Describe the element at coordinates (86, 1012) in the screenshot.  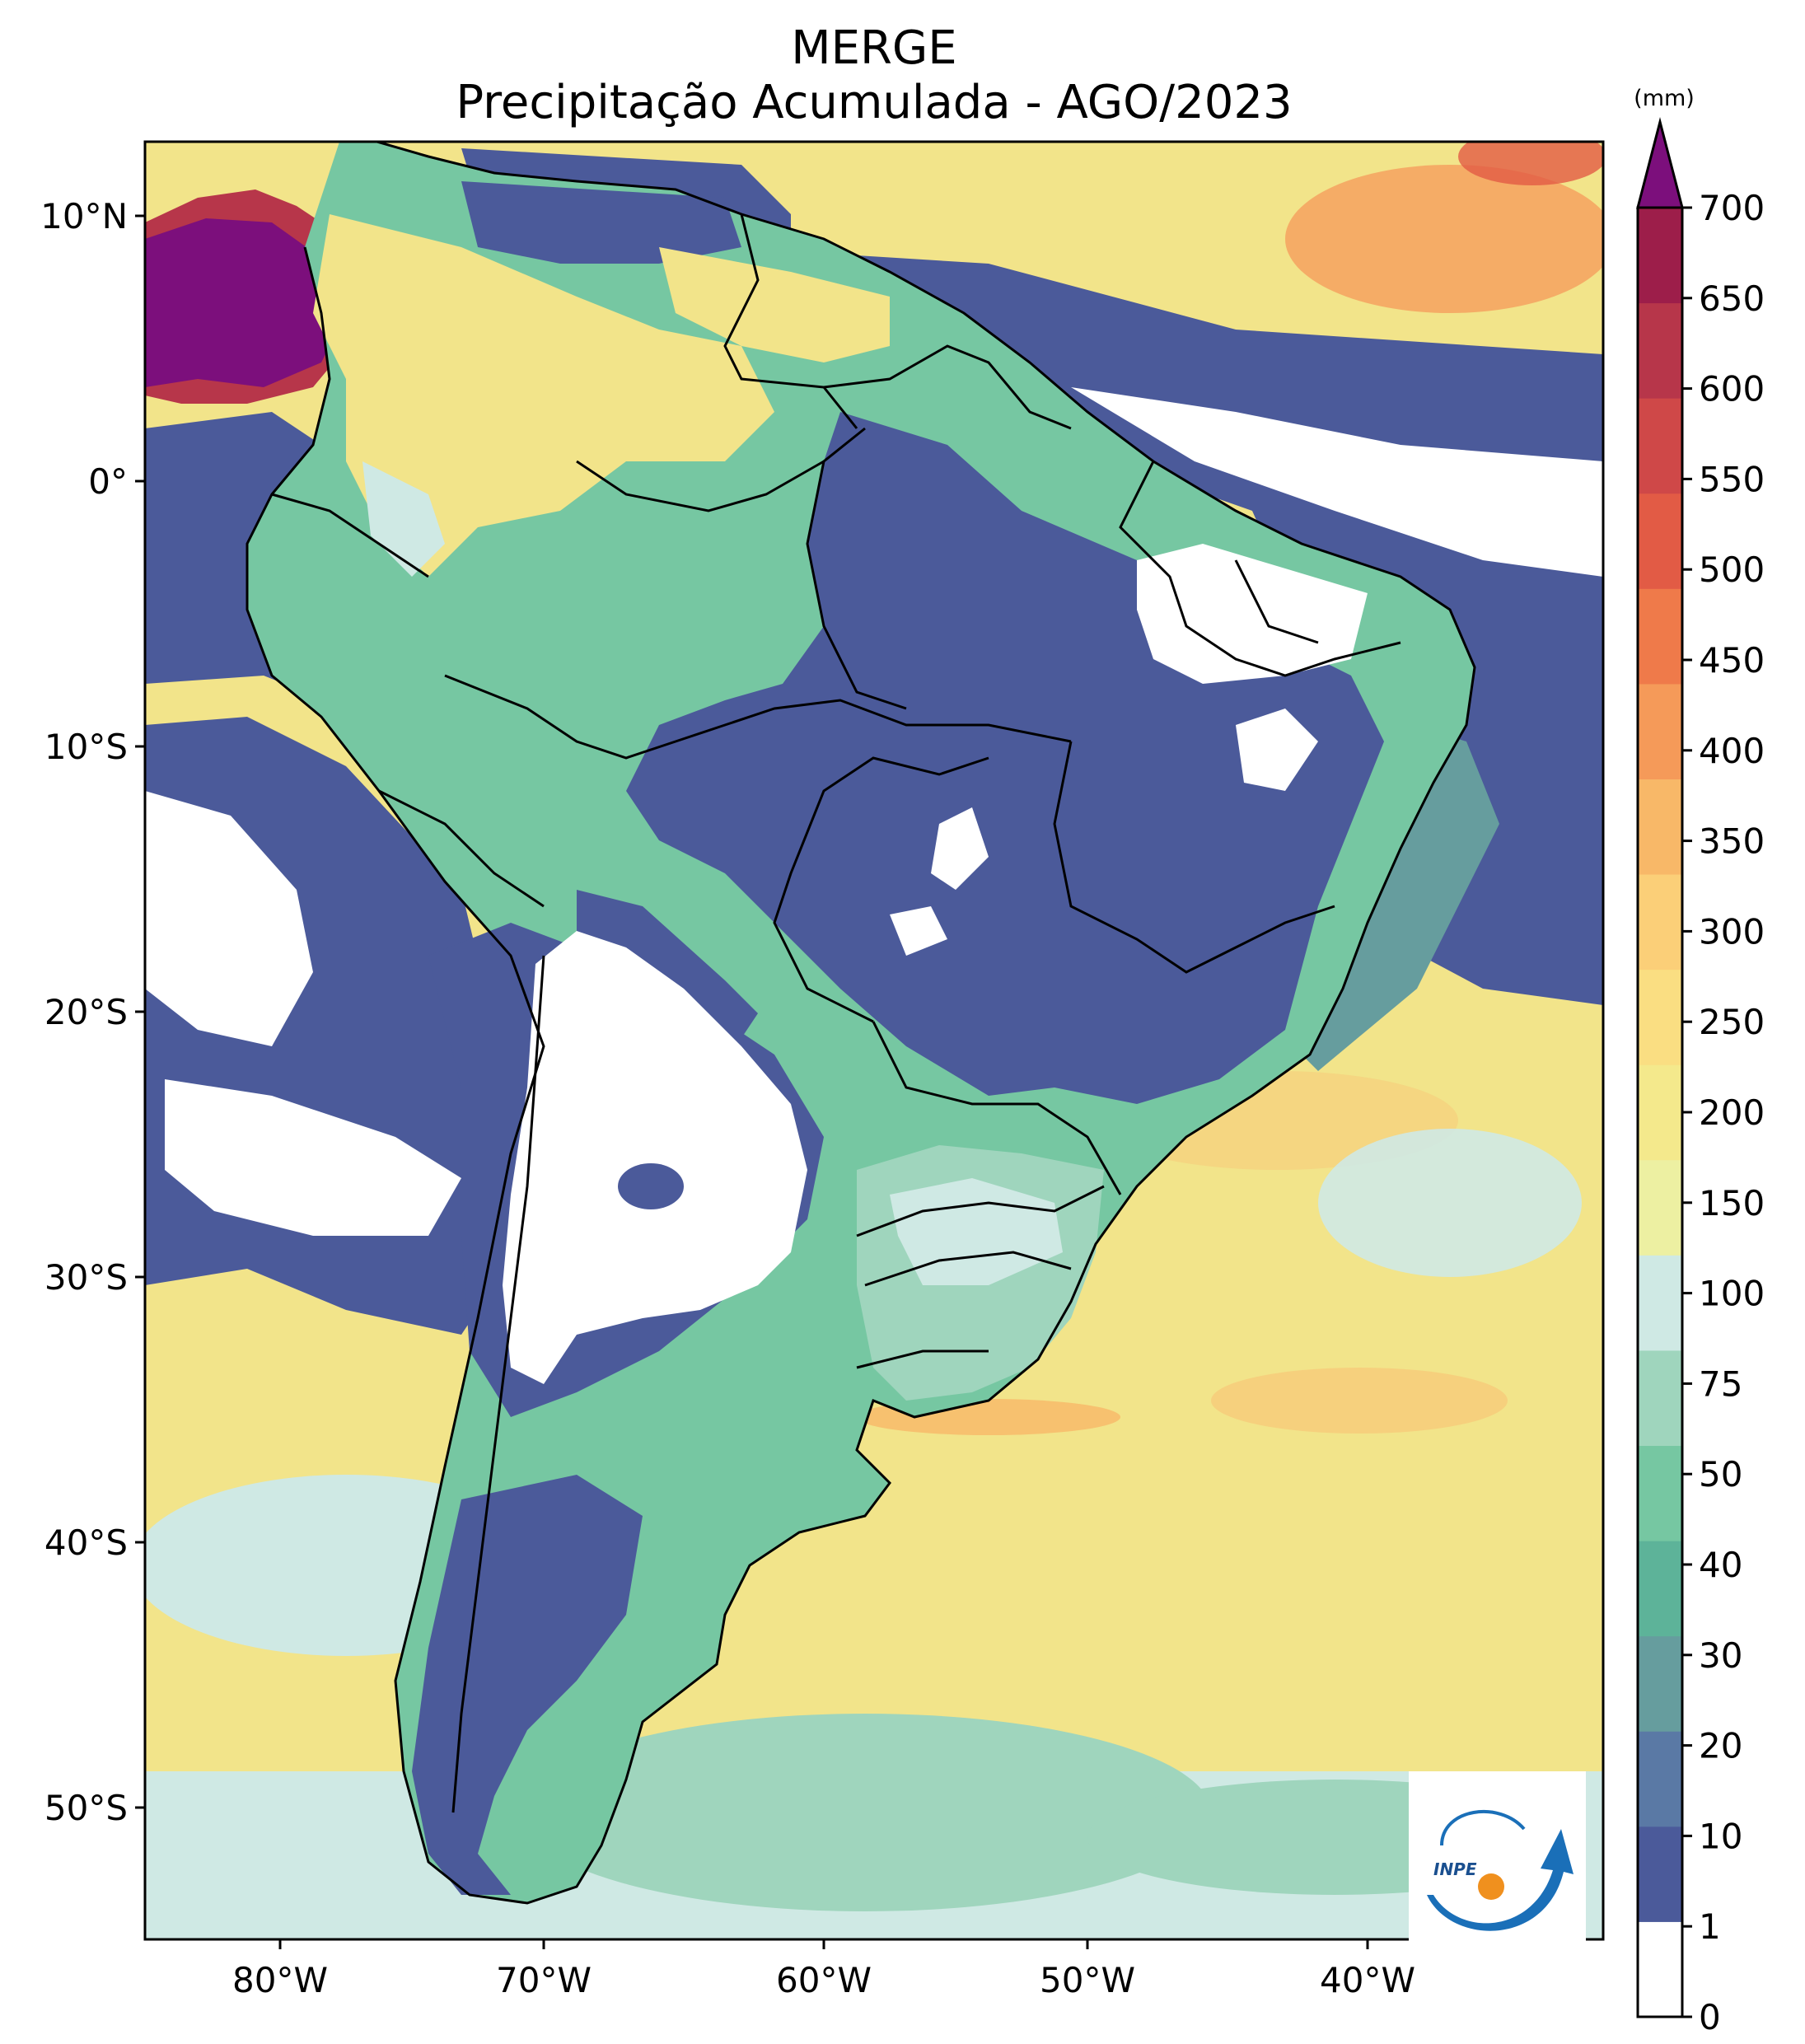
I see `lat-tick-label: 20°S` at that location.